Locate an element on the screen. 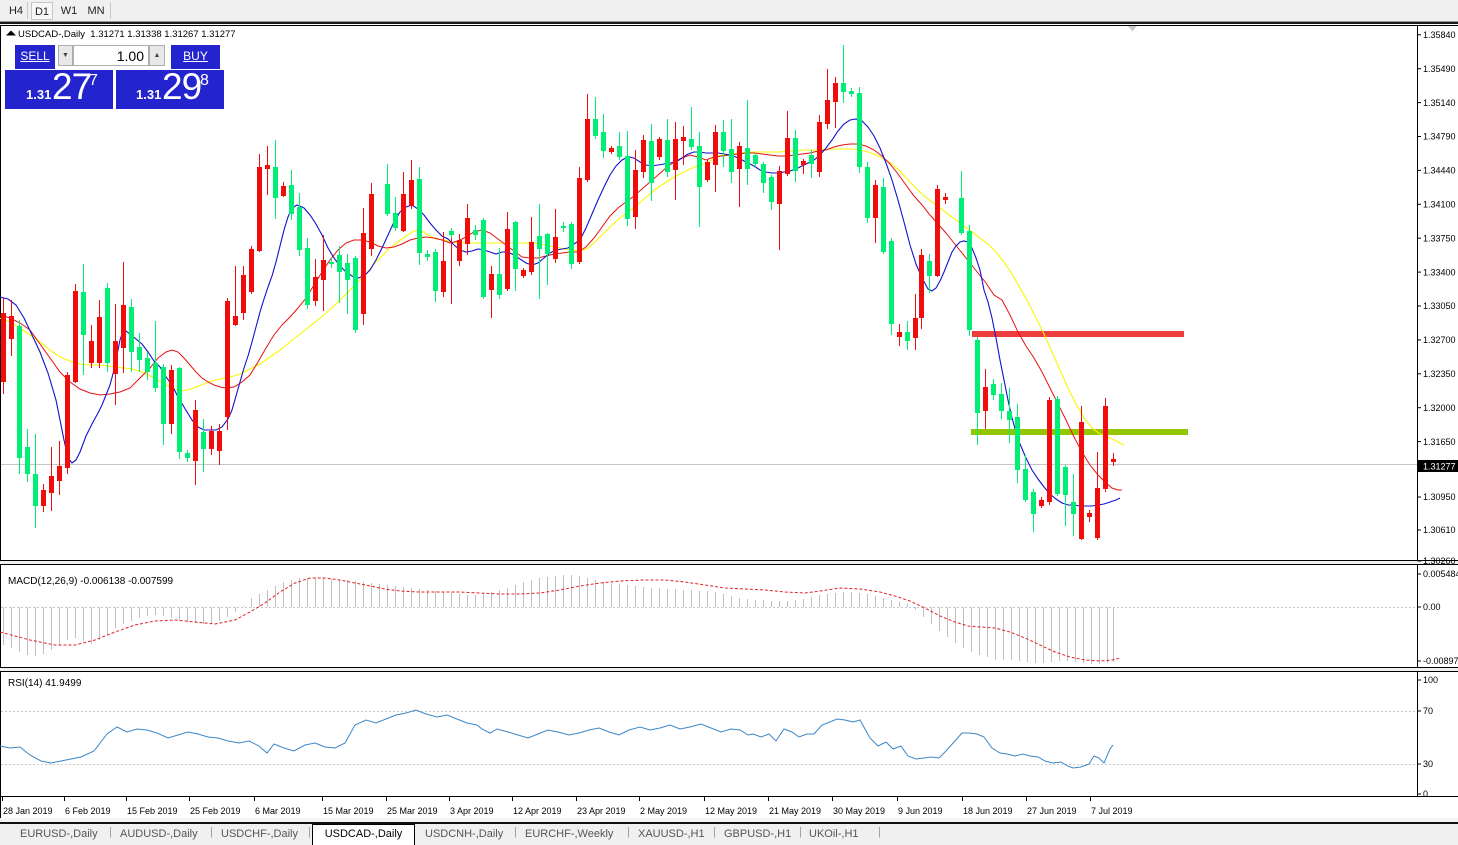 The width and height of the screenshot is (1458, 845). svg-text: 70 is located at coordinates (1428, 711).